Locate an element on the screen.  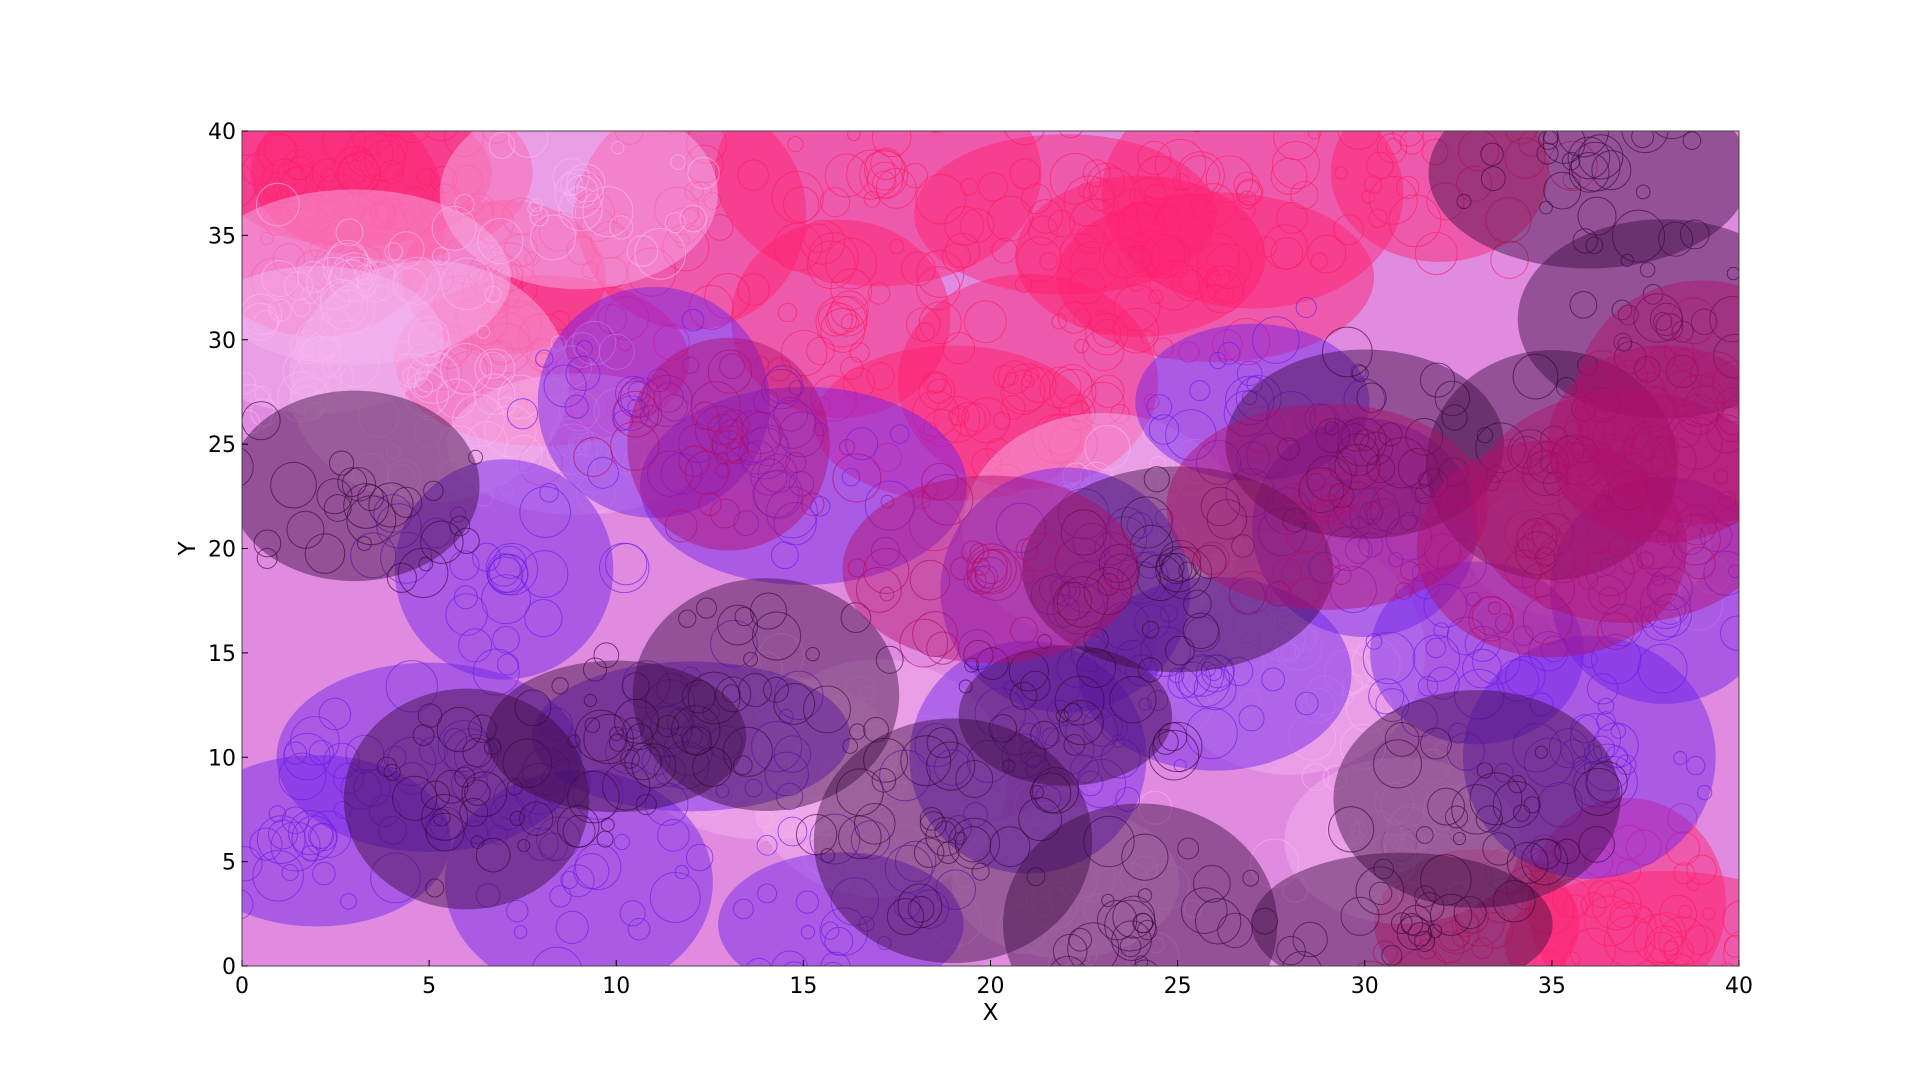
x-axis-label: X is located at coordinates (991, 1013).